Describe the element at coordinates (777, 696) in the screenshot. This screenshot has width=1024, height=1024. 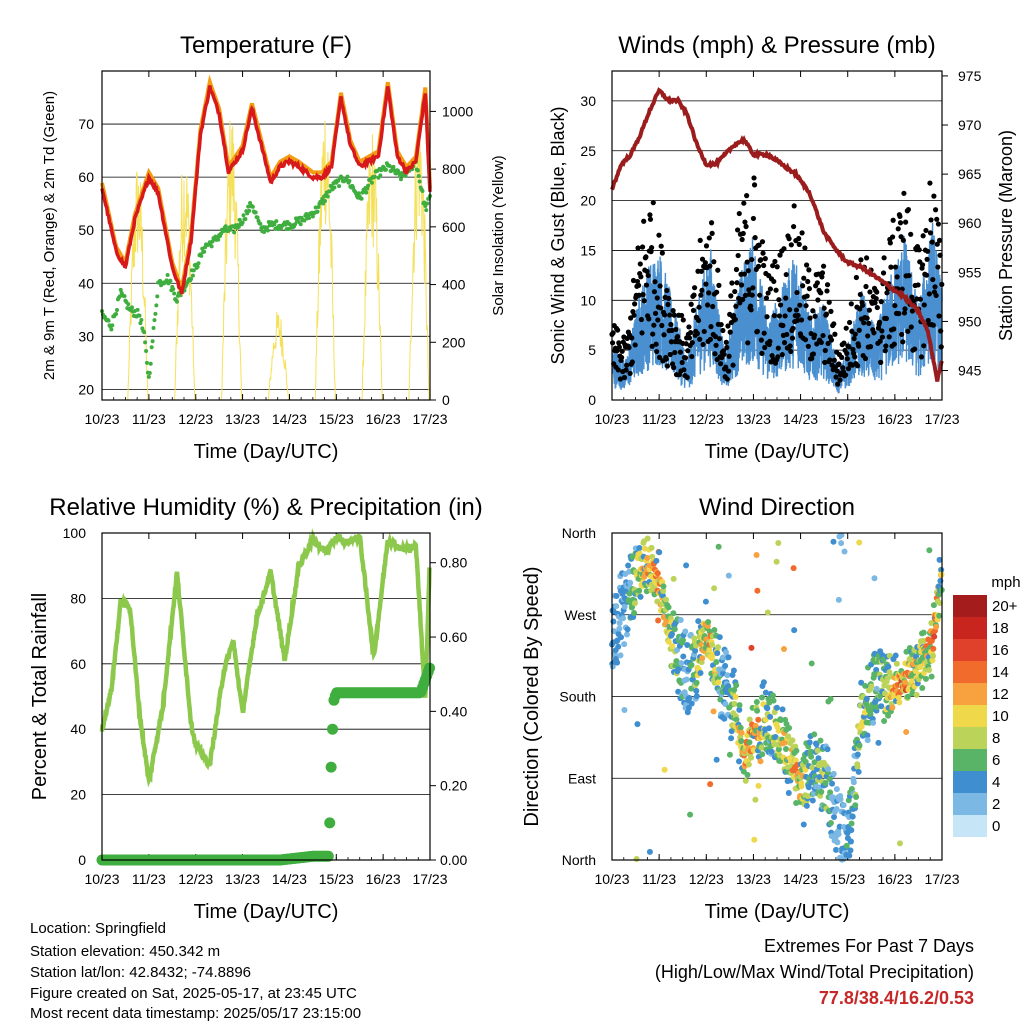
I see `direction-plot-frame` at that location.